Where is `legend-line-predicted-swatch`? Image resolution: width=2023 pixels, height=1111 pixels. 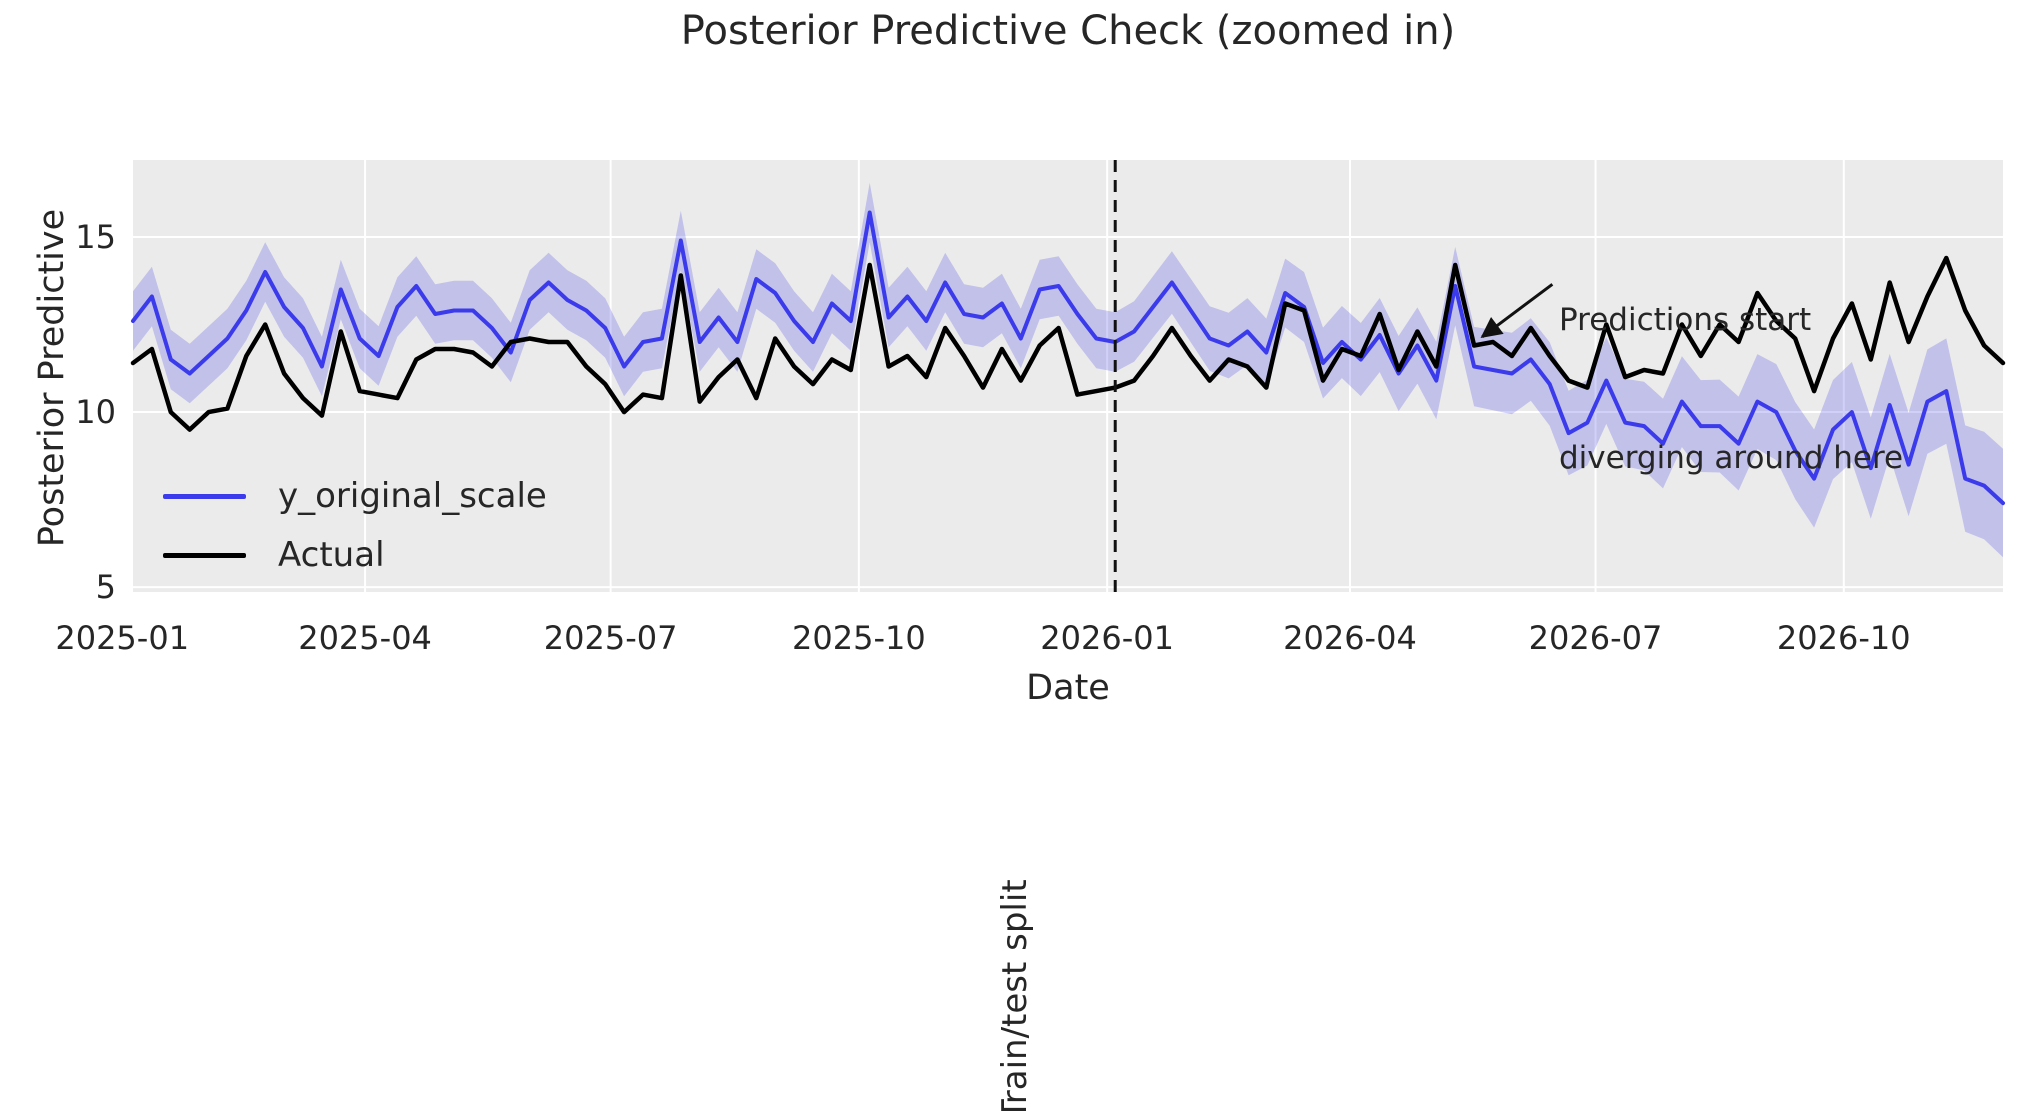
legend-line-predicted-swatch is located at coordinates (204, 496).